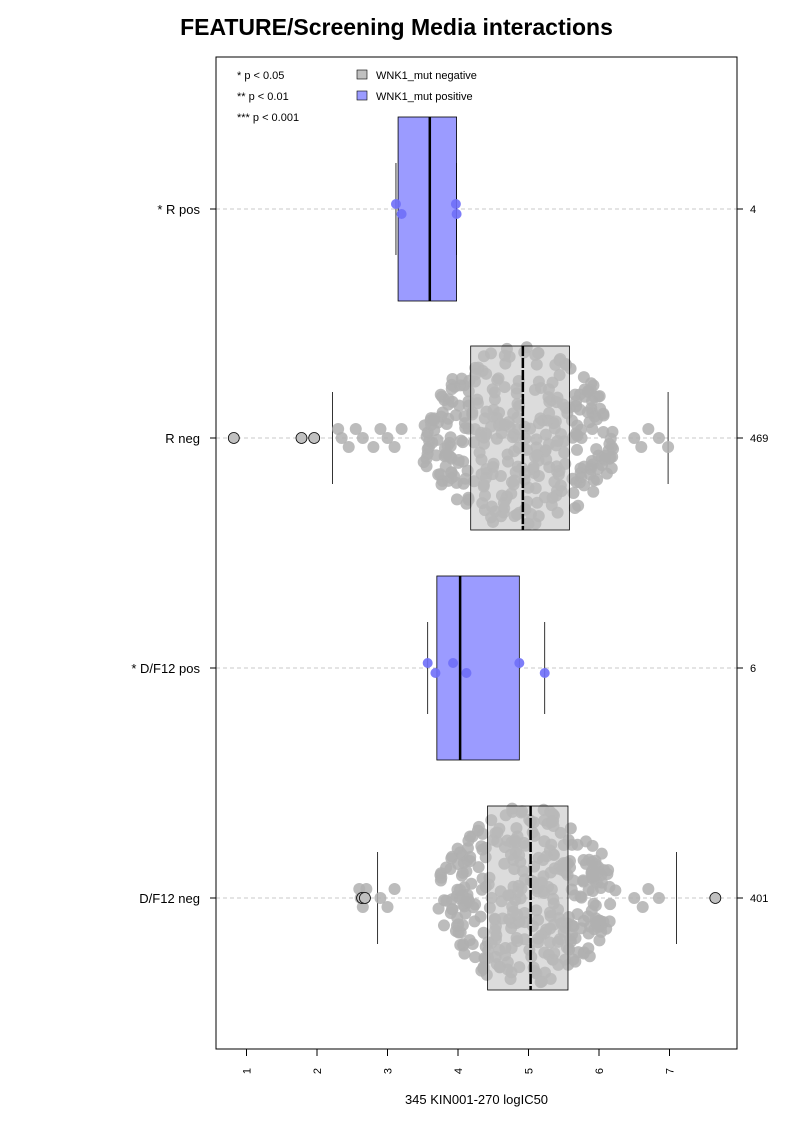 Image resolution: width=793 pixels, height=1122 pixels. I want to click on x-tick-label: 1, so click(248, 1071).